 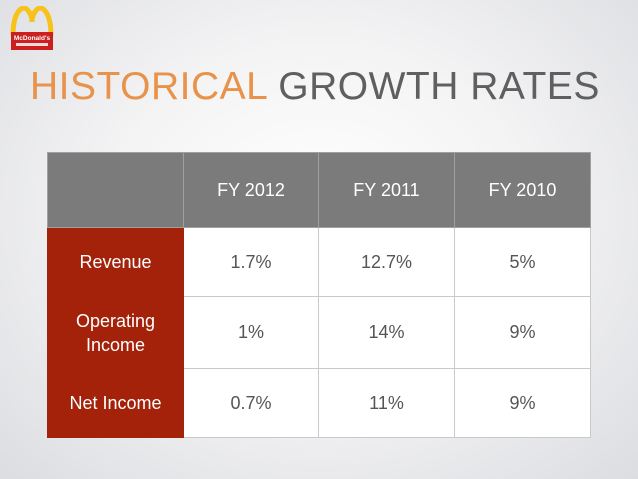 I want to click on table-cell: 1.7%, so click(x=251, y=262).